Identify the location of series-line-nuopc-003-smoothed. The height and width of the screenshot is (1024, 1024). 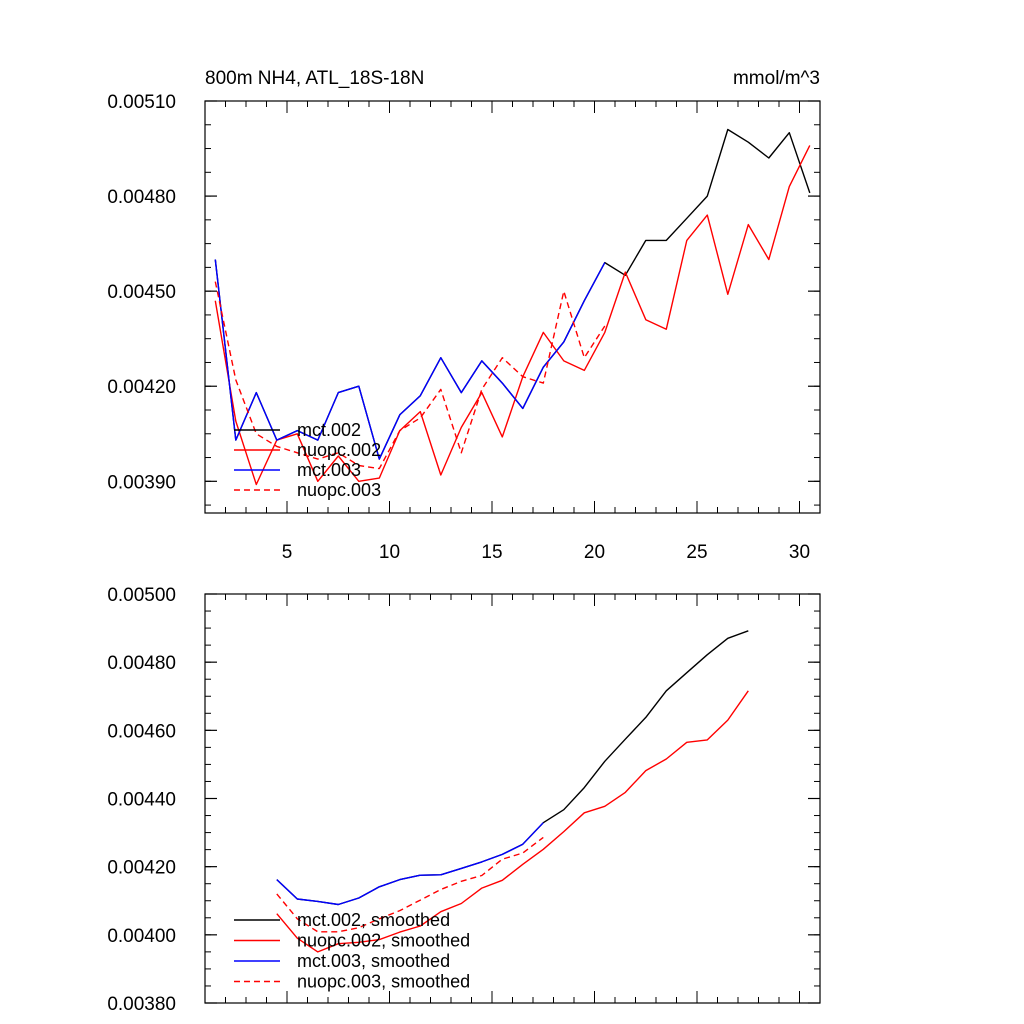
(410, 884).